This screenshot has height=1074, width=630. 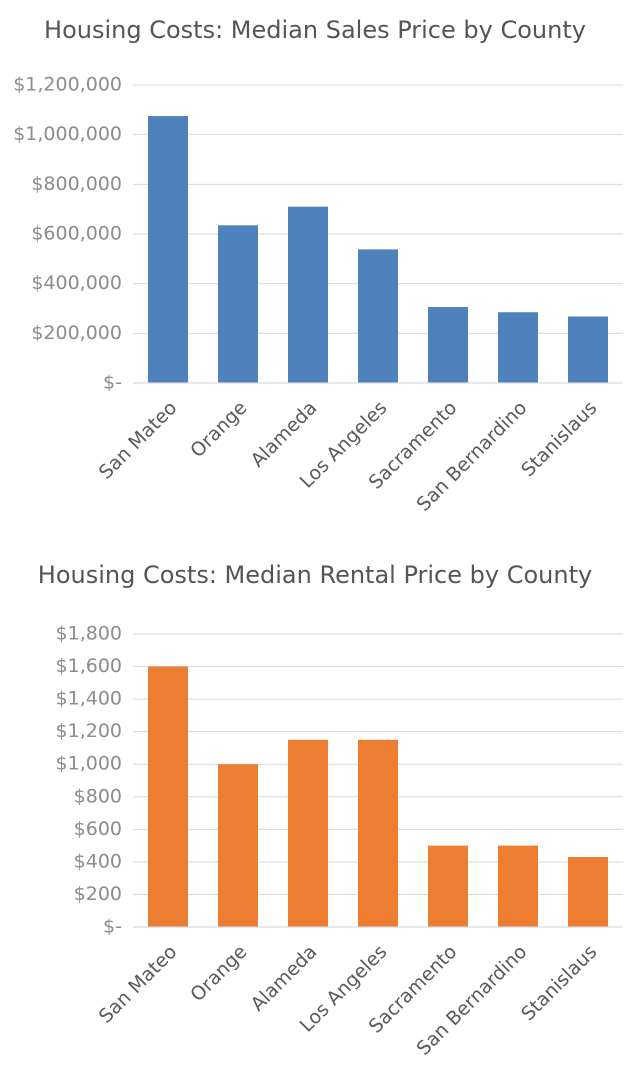 What do you see at coordinates (76, 333) in the screenshot?
I see `y-tick-label: $200,000` at bounding box center [76, 333].